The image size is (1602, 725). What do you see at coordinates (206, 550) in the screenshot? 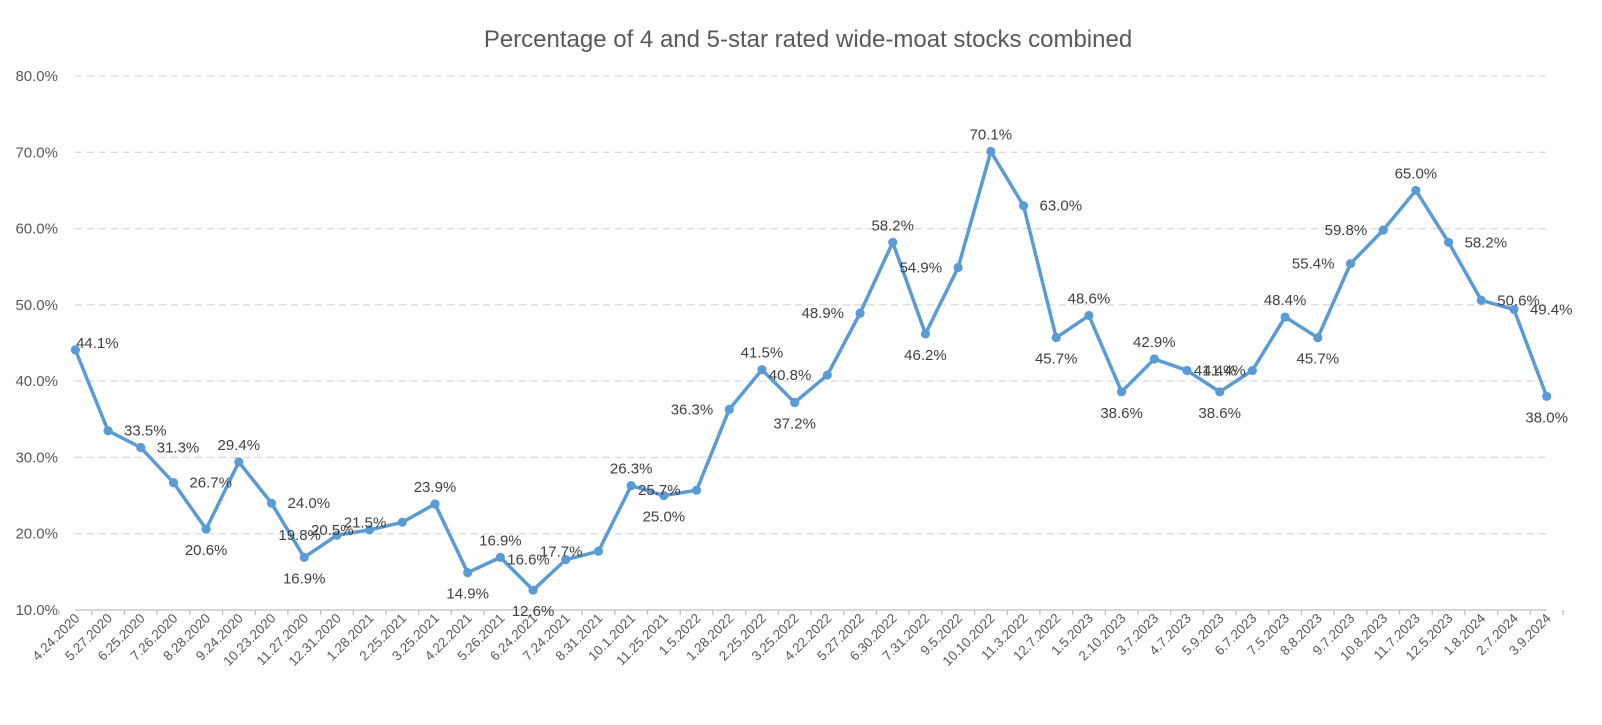
I see `data-label: 20.6%` at bounding box center [206, 550].